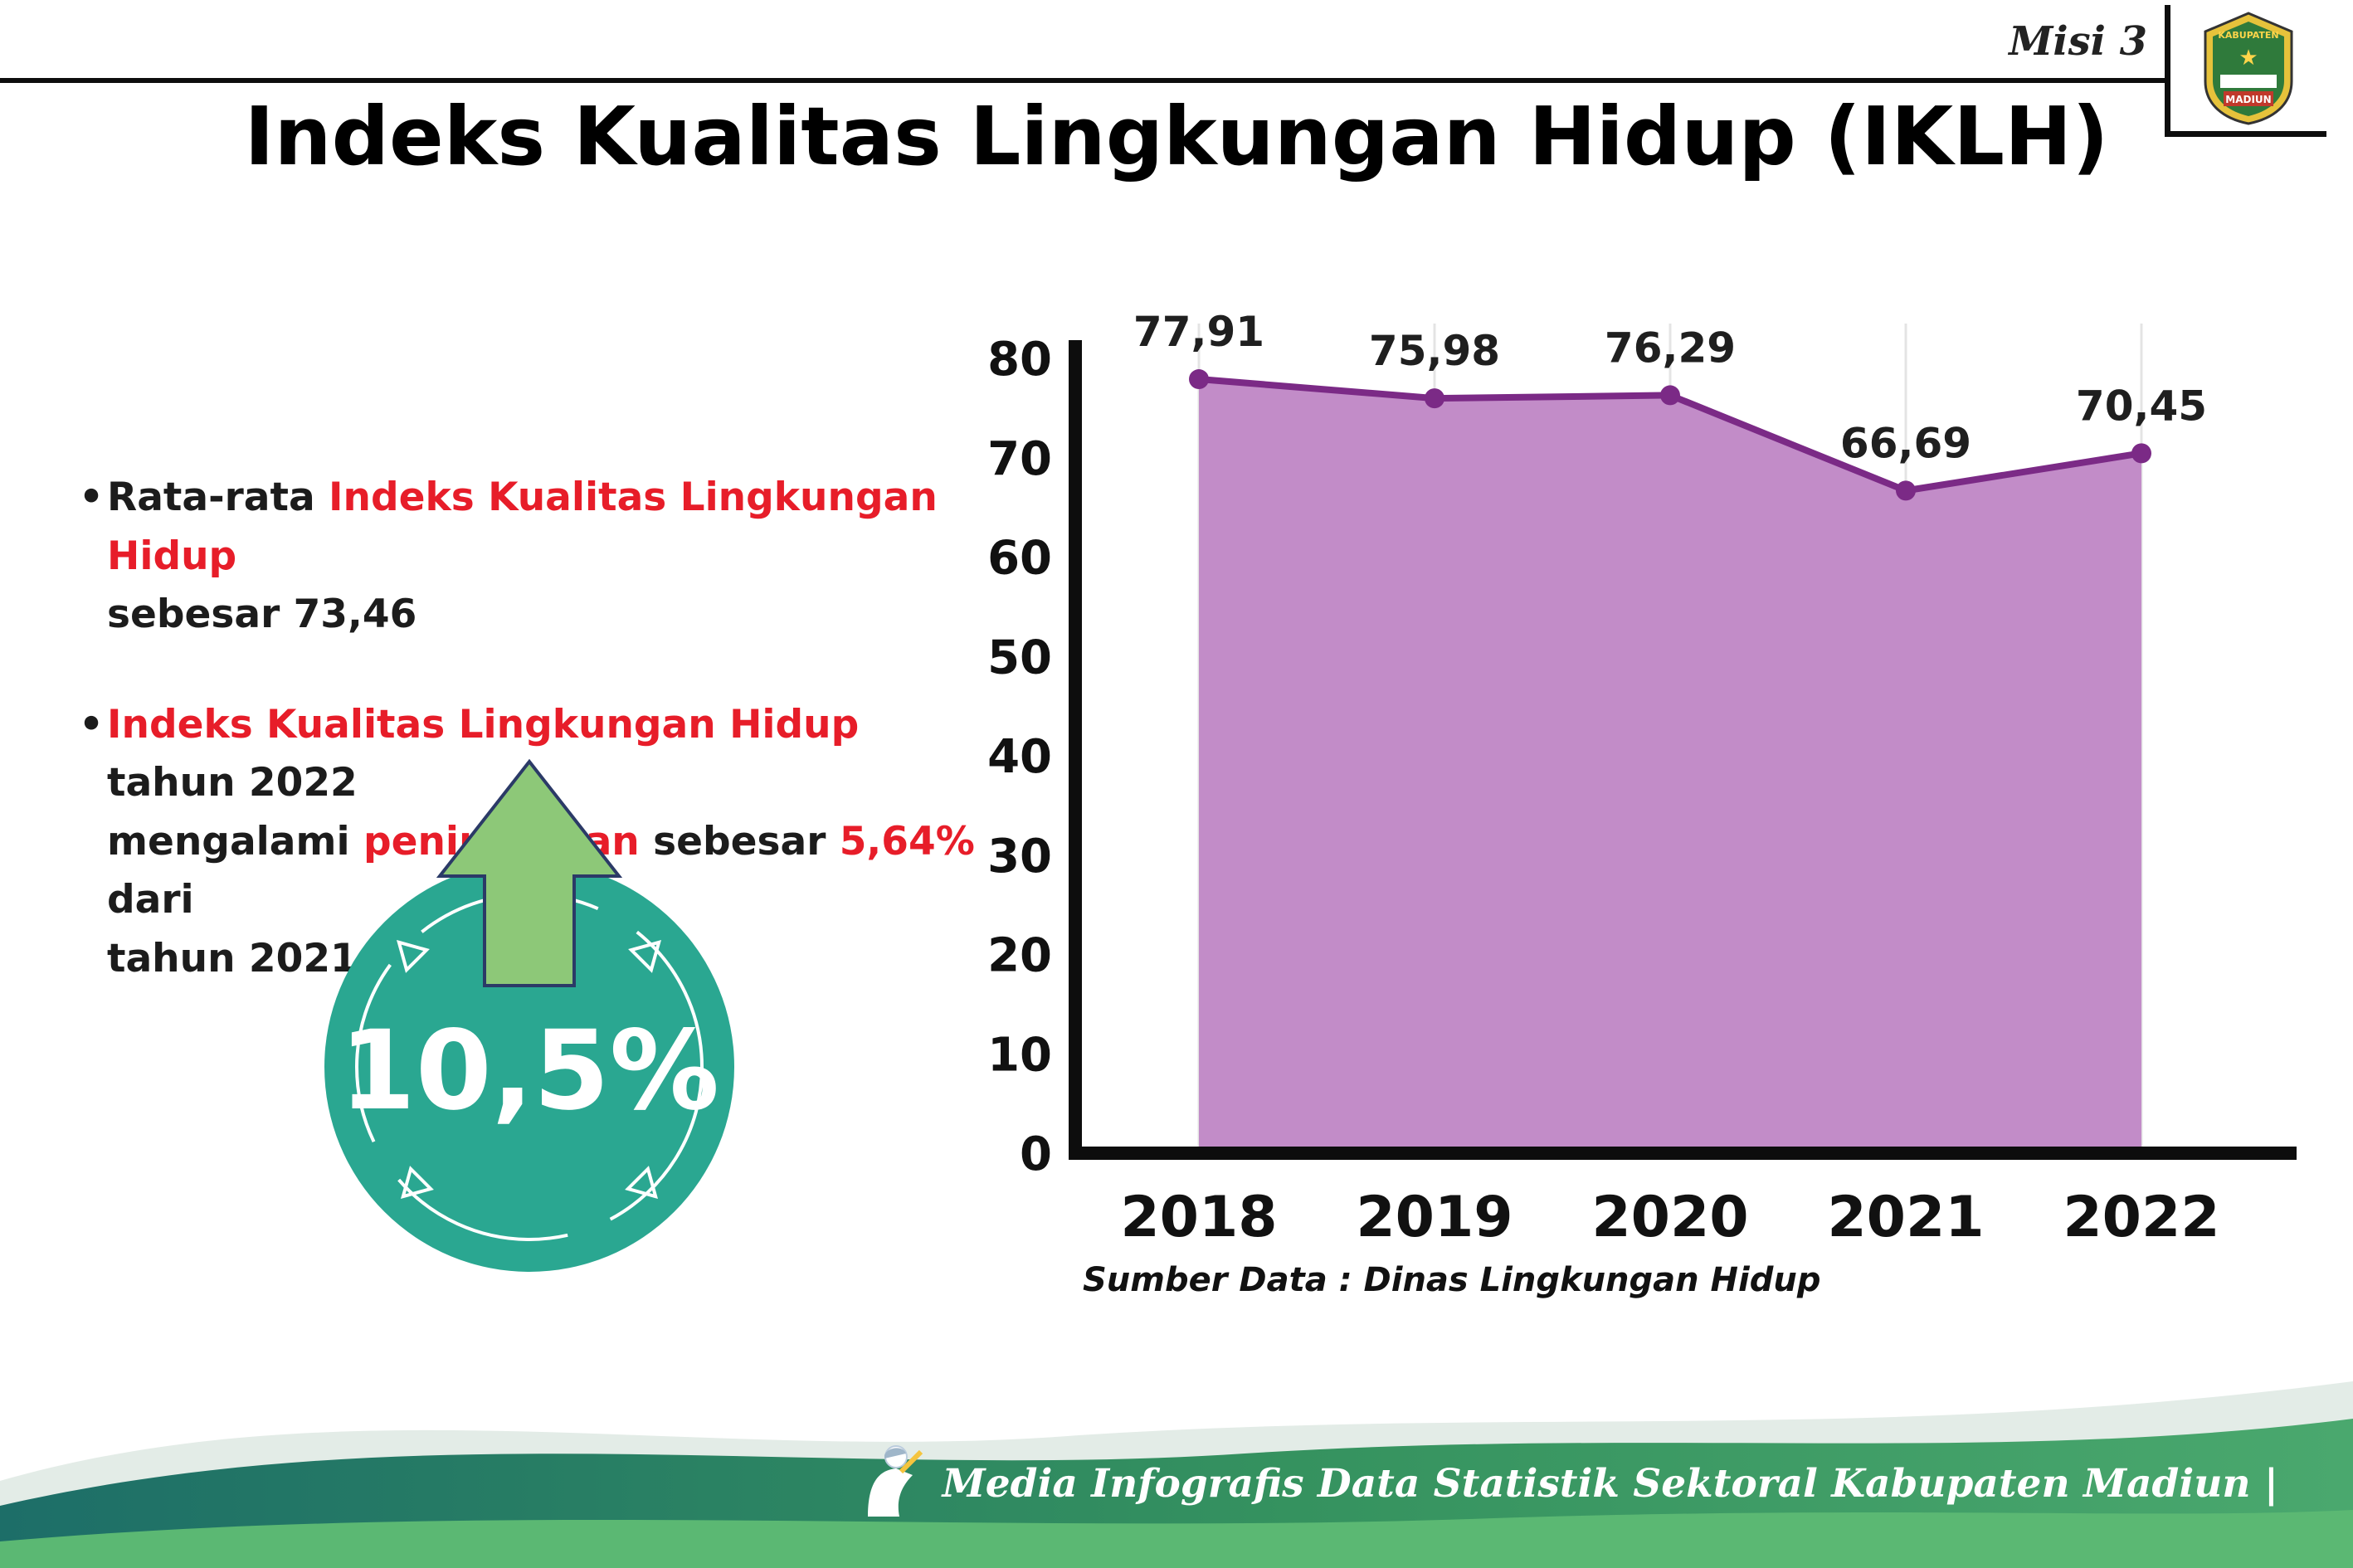 This screenshot has width=2353, height=1568. Describe the element at coordinates (2078, 41) in the screenshot. I see `misi-label: Misi 3` at that location.